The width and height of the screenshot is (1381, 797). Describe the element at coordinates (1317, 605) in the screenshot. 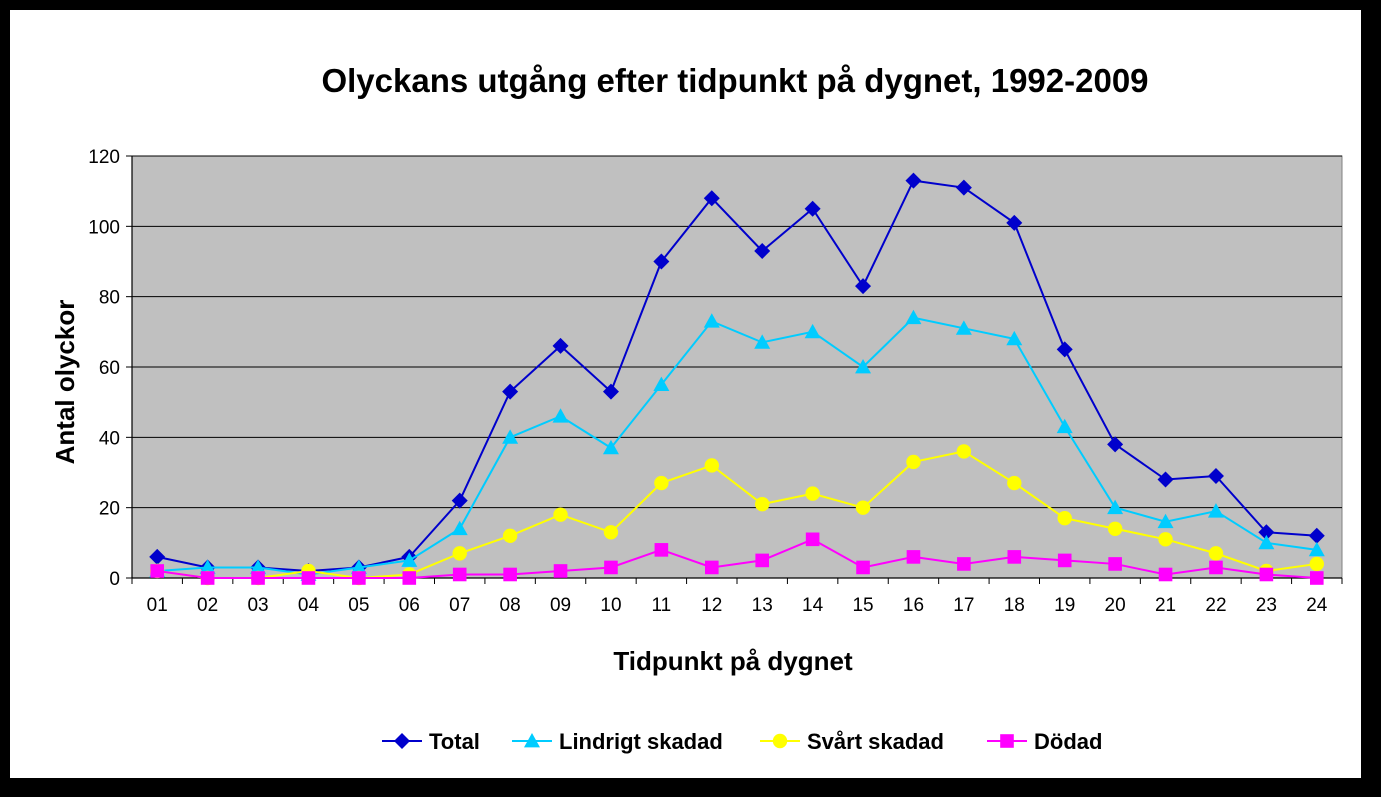

I see `x-tick-label: 24` at that location.